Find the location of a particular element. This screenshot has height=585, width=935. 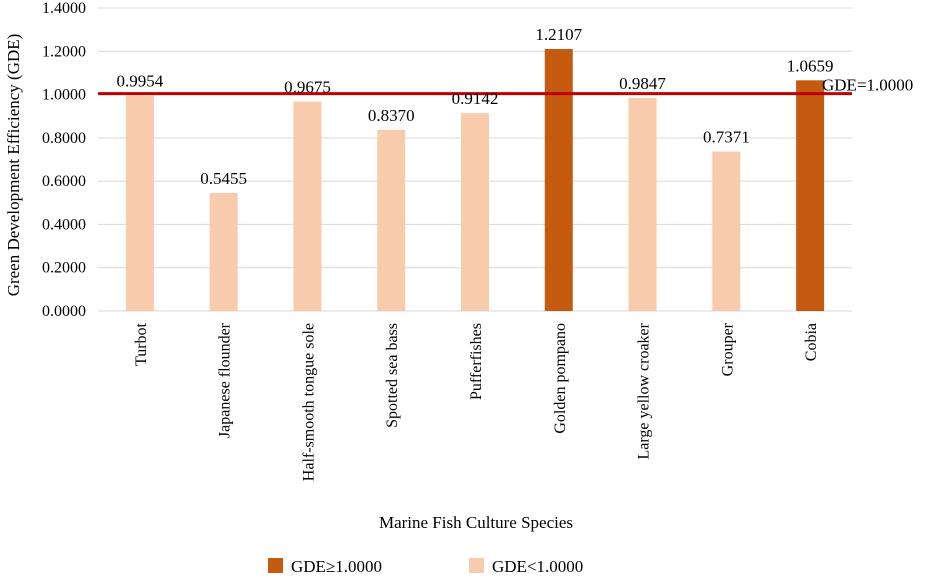

data-label: 0.9954 is located at coordinates (140, 81).